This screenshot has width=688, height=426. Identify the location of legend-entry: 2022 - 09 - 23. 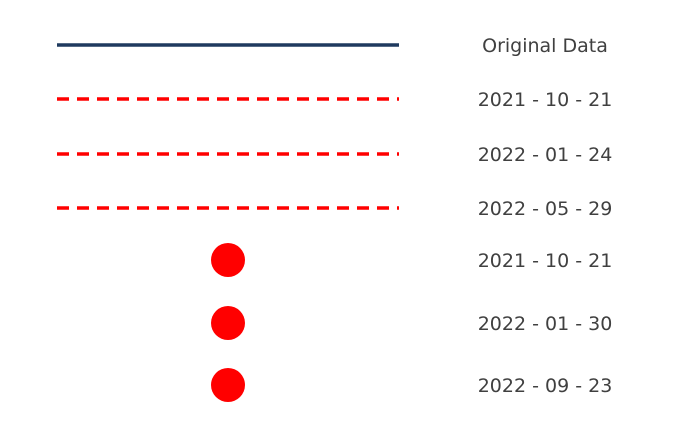
(411, 385).